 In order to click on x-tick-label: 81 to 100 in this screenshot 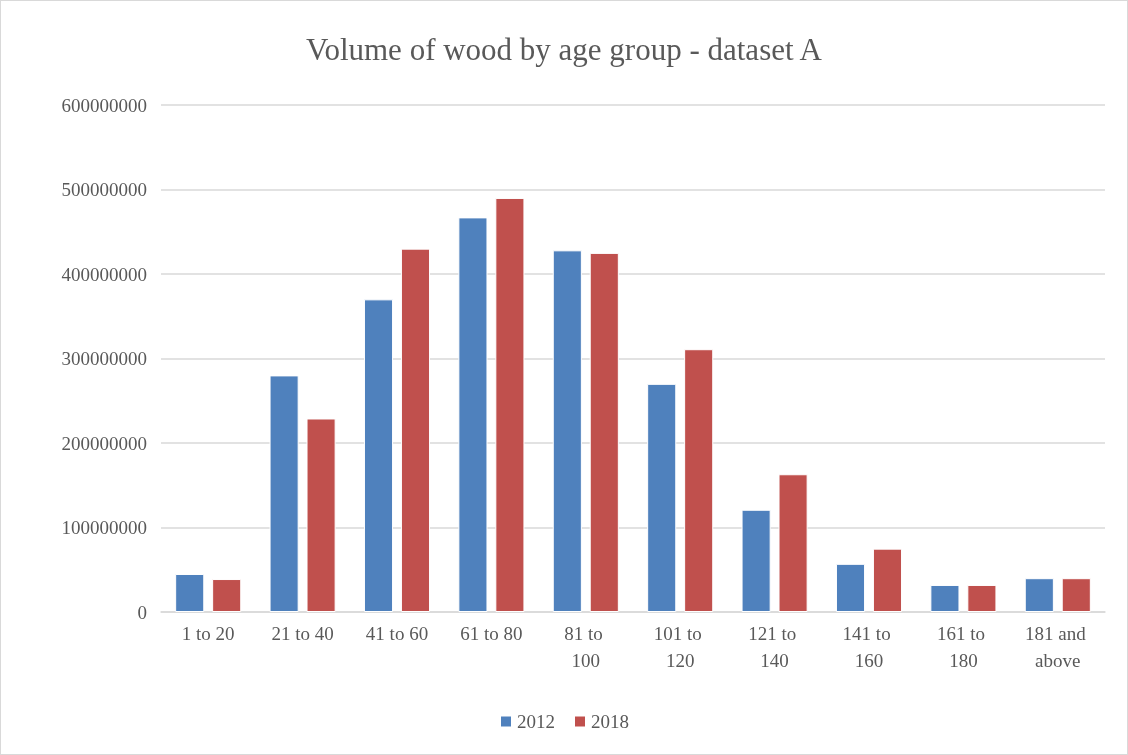, I will do `click(586, 647)`.